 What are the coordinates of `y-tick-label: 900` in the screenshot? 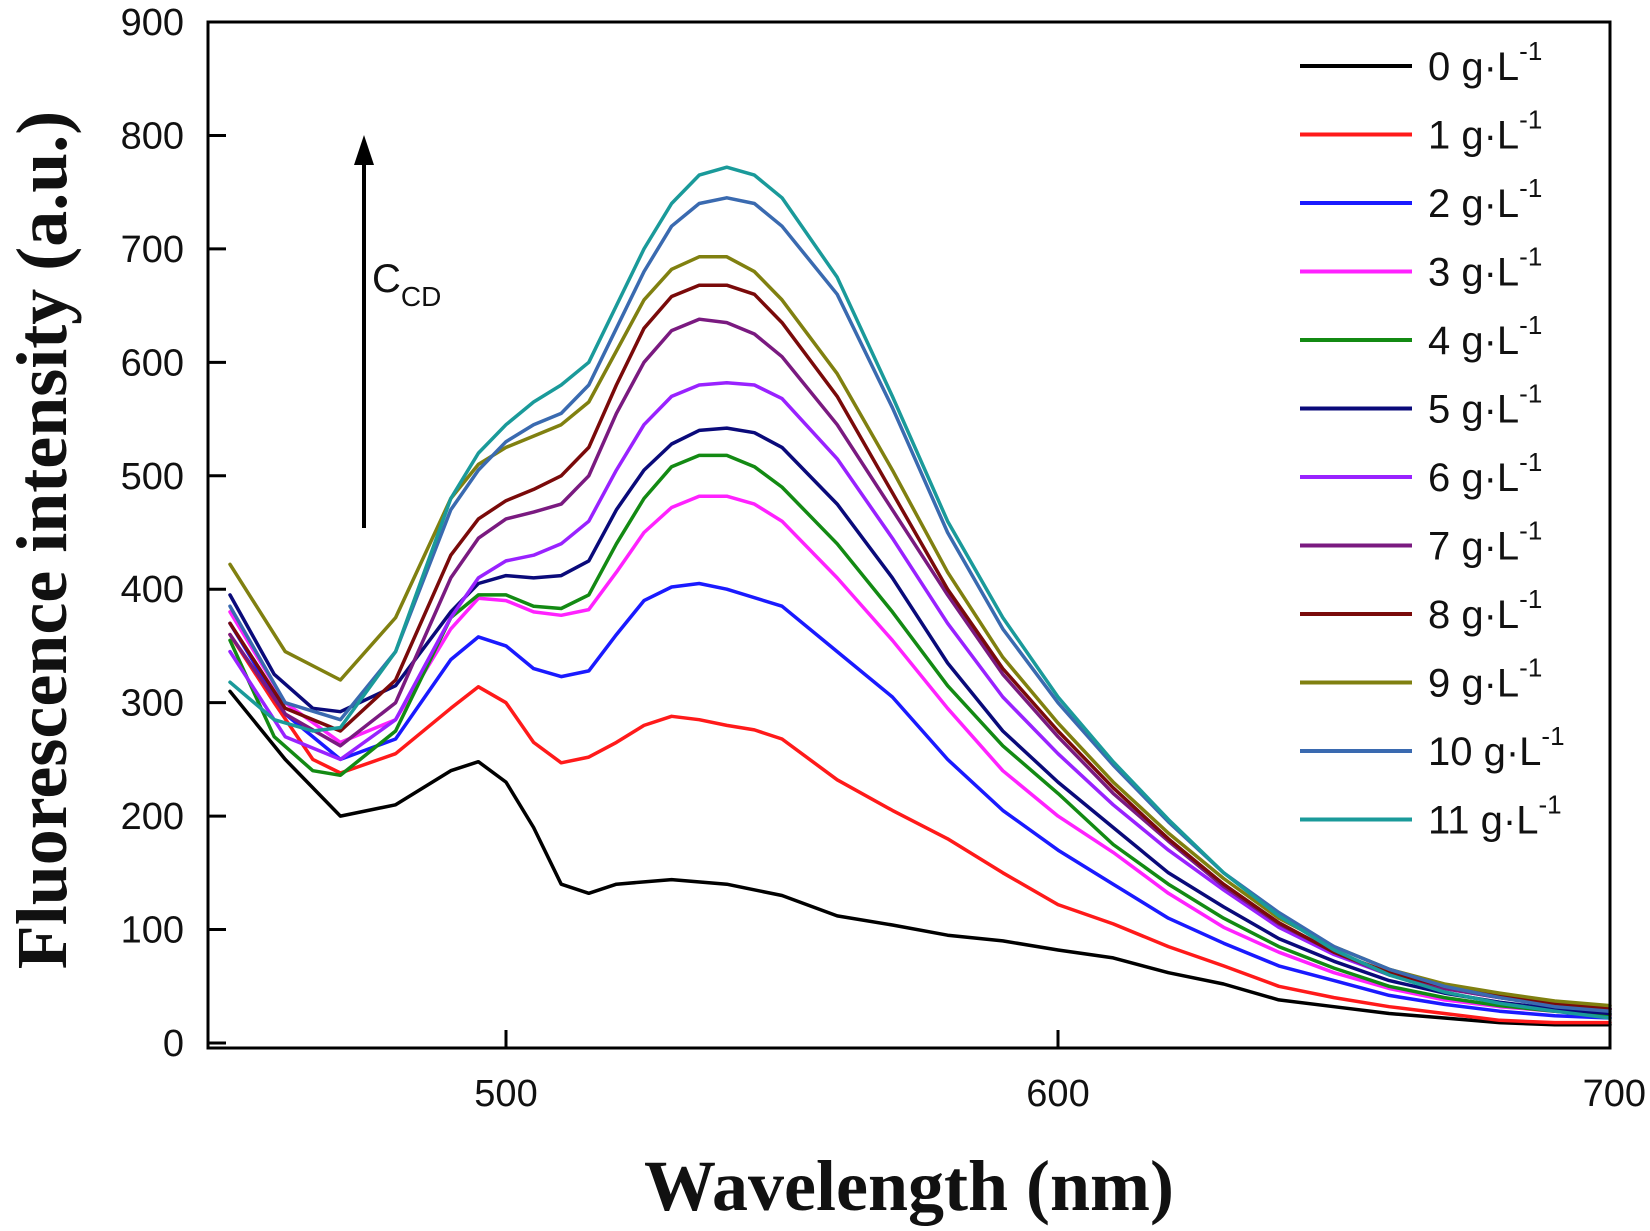 It's located at (152, 23).